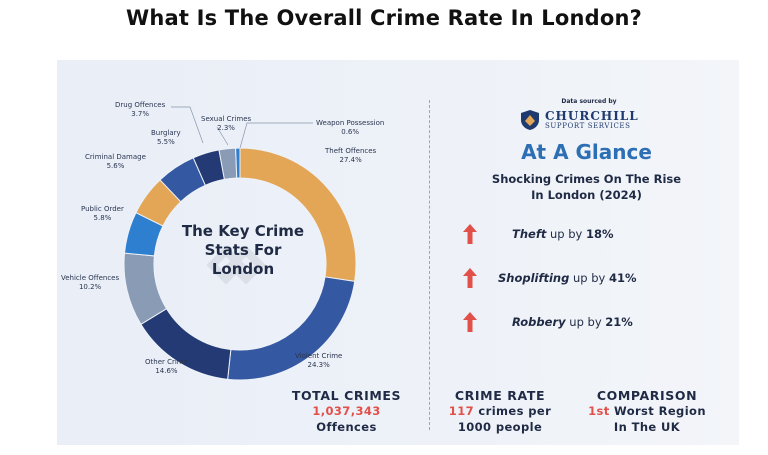  I want to click on slice-label-name: Drug Offences, so click(140, 105).